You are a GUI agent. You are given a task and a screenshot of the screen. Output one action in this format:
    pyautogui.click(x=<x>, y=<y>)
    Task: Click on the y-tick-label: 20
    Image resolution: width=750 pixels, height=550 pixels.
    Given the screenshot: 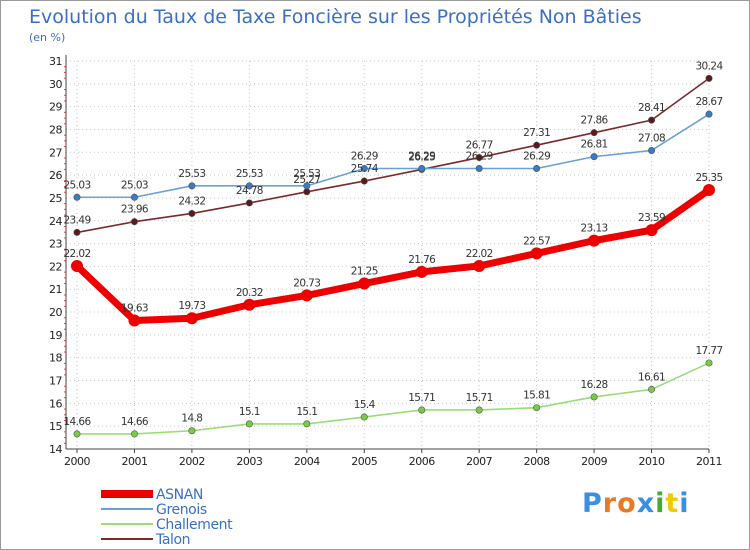 What is the action you would take?
    pyautogui.click(x=55, y=312)
    